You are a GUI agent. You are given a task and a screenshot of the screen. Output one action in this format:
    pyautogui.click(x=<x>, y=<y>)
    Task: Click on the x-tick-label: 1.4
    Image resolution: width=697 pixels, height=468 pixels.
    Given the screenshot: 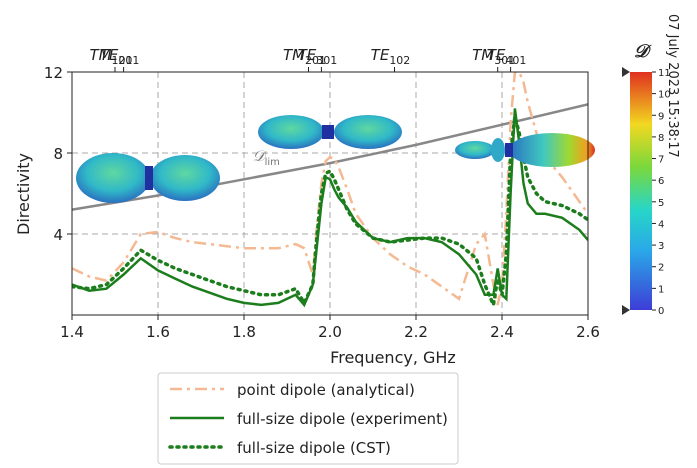 What is the action you would take?
    pyautogui.click(x=72, y=332)
    